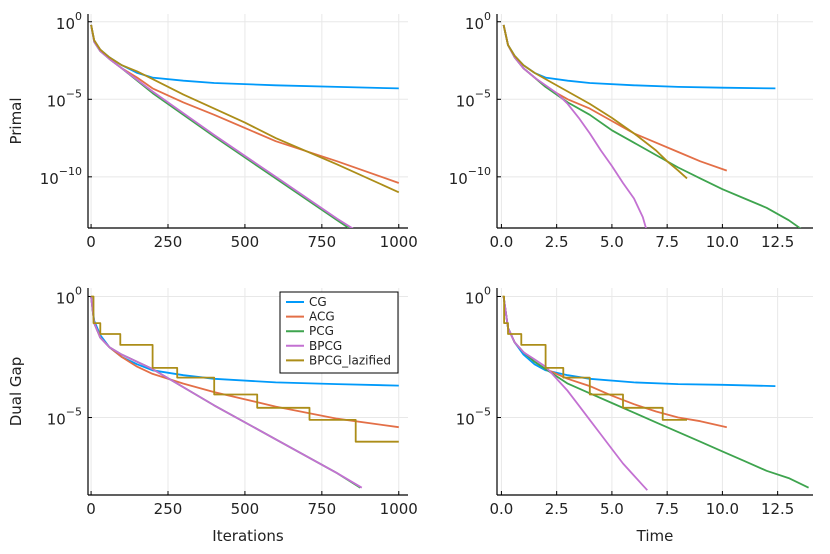  I want to click on legend-label: BPCG, so click(325, 346).